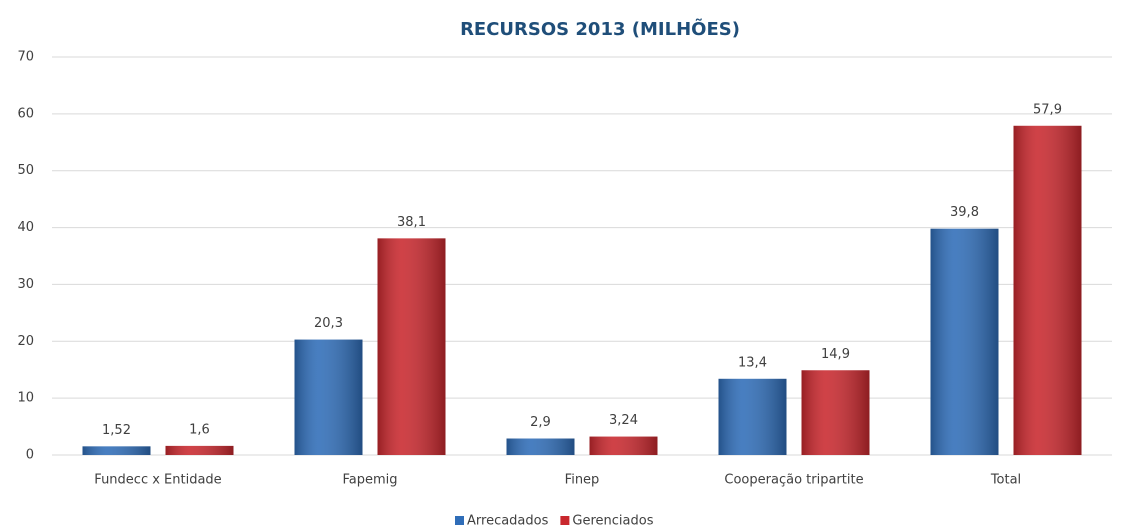  What do you see at coordinates (600, 28) in the screenshot?
I see `chart-title: RECURSOS 2013 (MILHÕES)` at bounding box center [600, 28].